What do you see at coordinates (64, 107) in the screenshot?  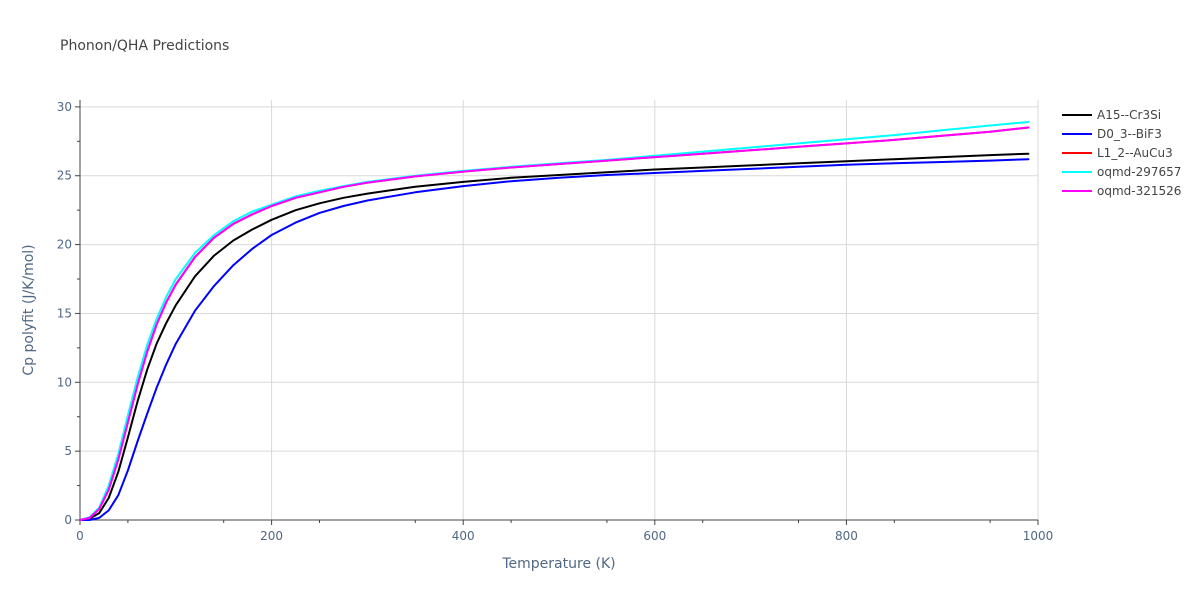 I see `y-tick-label: 30` at bounding box center [64, 107].